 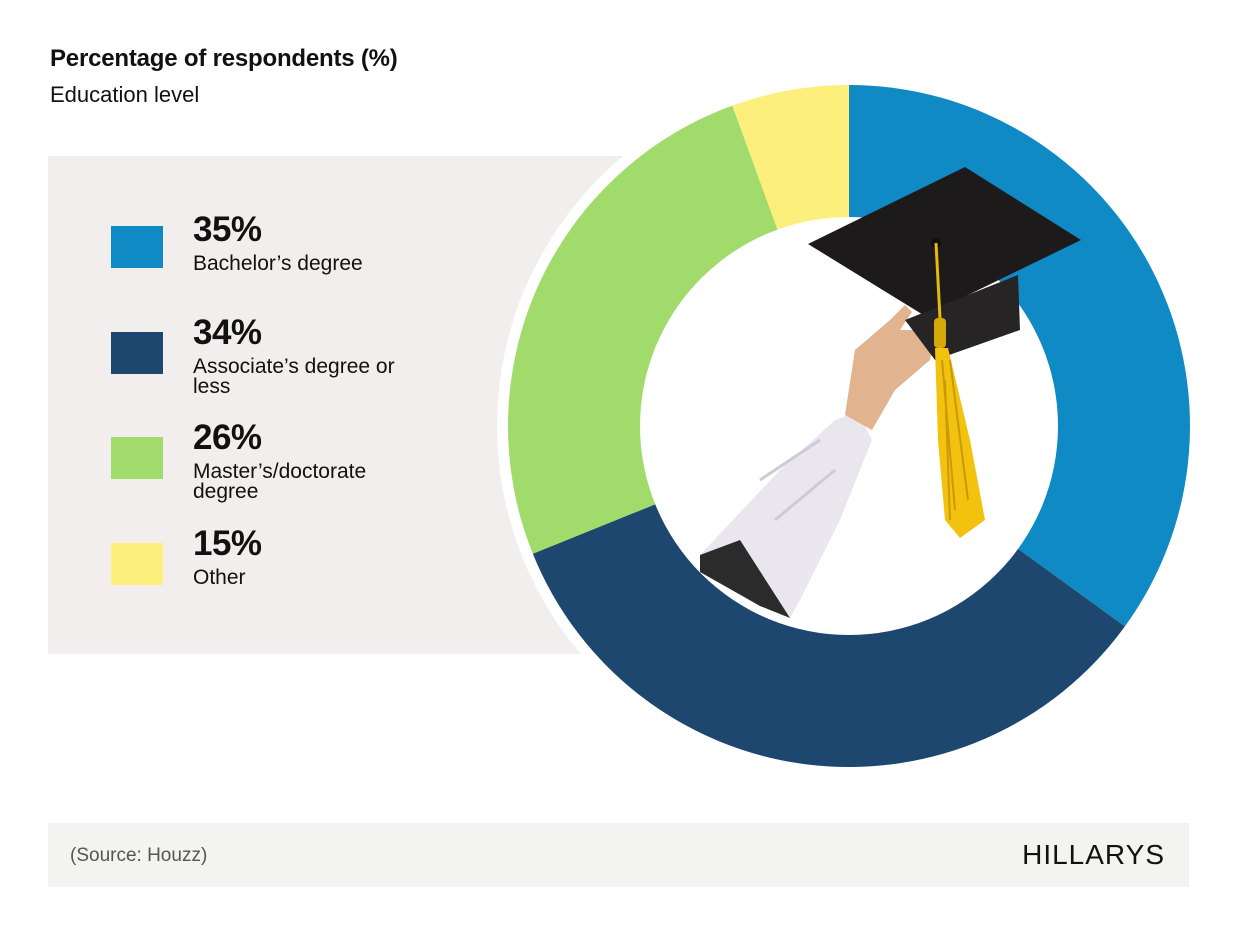 What do you see at coordinates (280, 481) in the screenshot?
I see `legend-label: Master’s/doctorate degree` at bounding box center [280, 481].